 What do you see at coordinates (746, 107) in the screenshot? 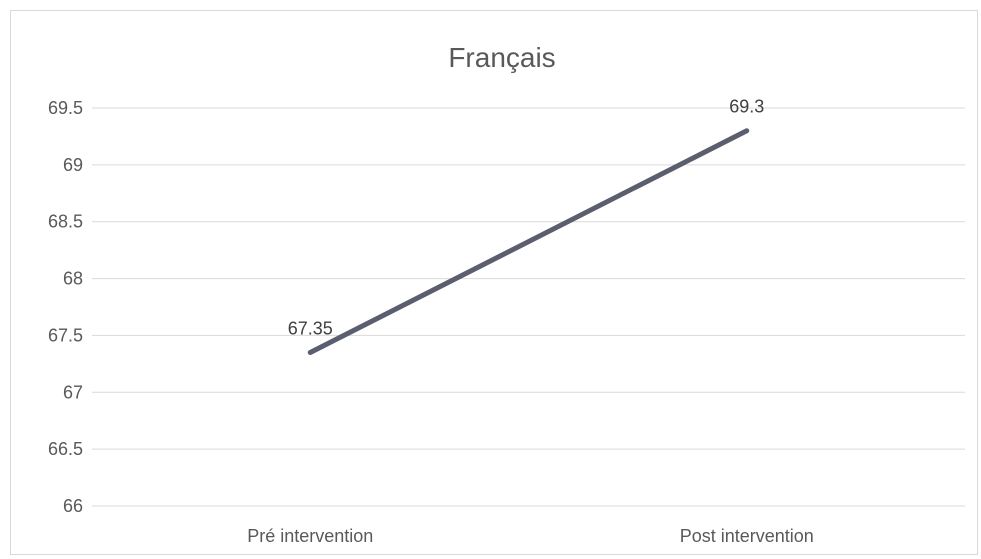
I see `data-label: 69.3` at bounding box center [746, 107].